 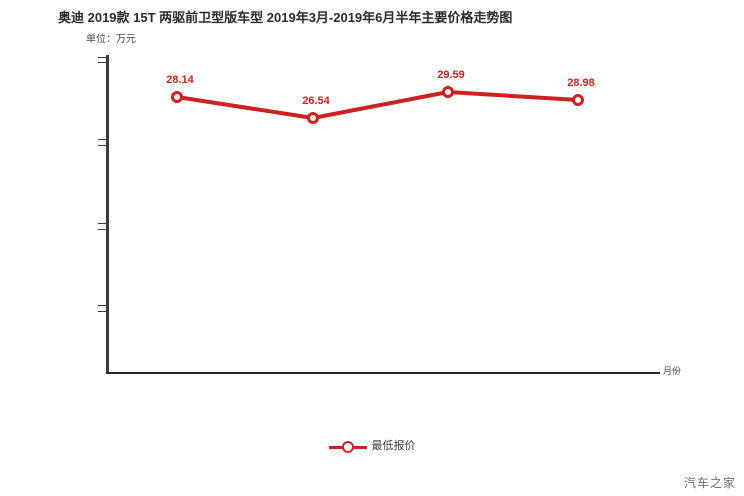 I want to click on legend-item-label: 最低报价, so click(x=393, y=446).